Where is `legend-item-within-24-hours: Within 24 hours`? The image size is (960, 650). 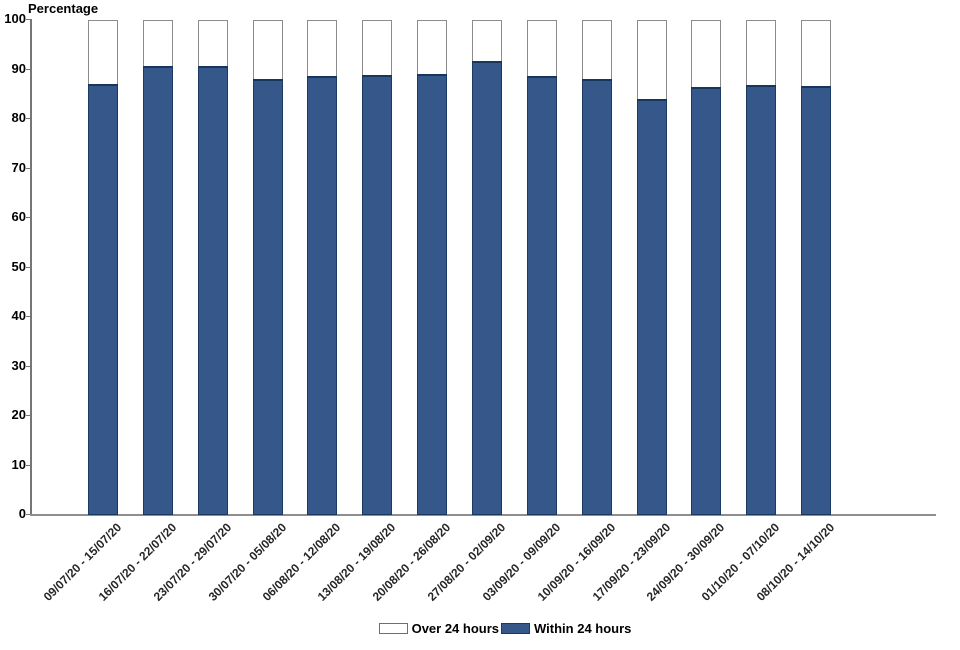
legend-item-within-24-hours: Within 24 hours is located at coordinates (566, 628).